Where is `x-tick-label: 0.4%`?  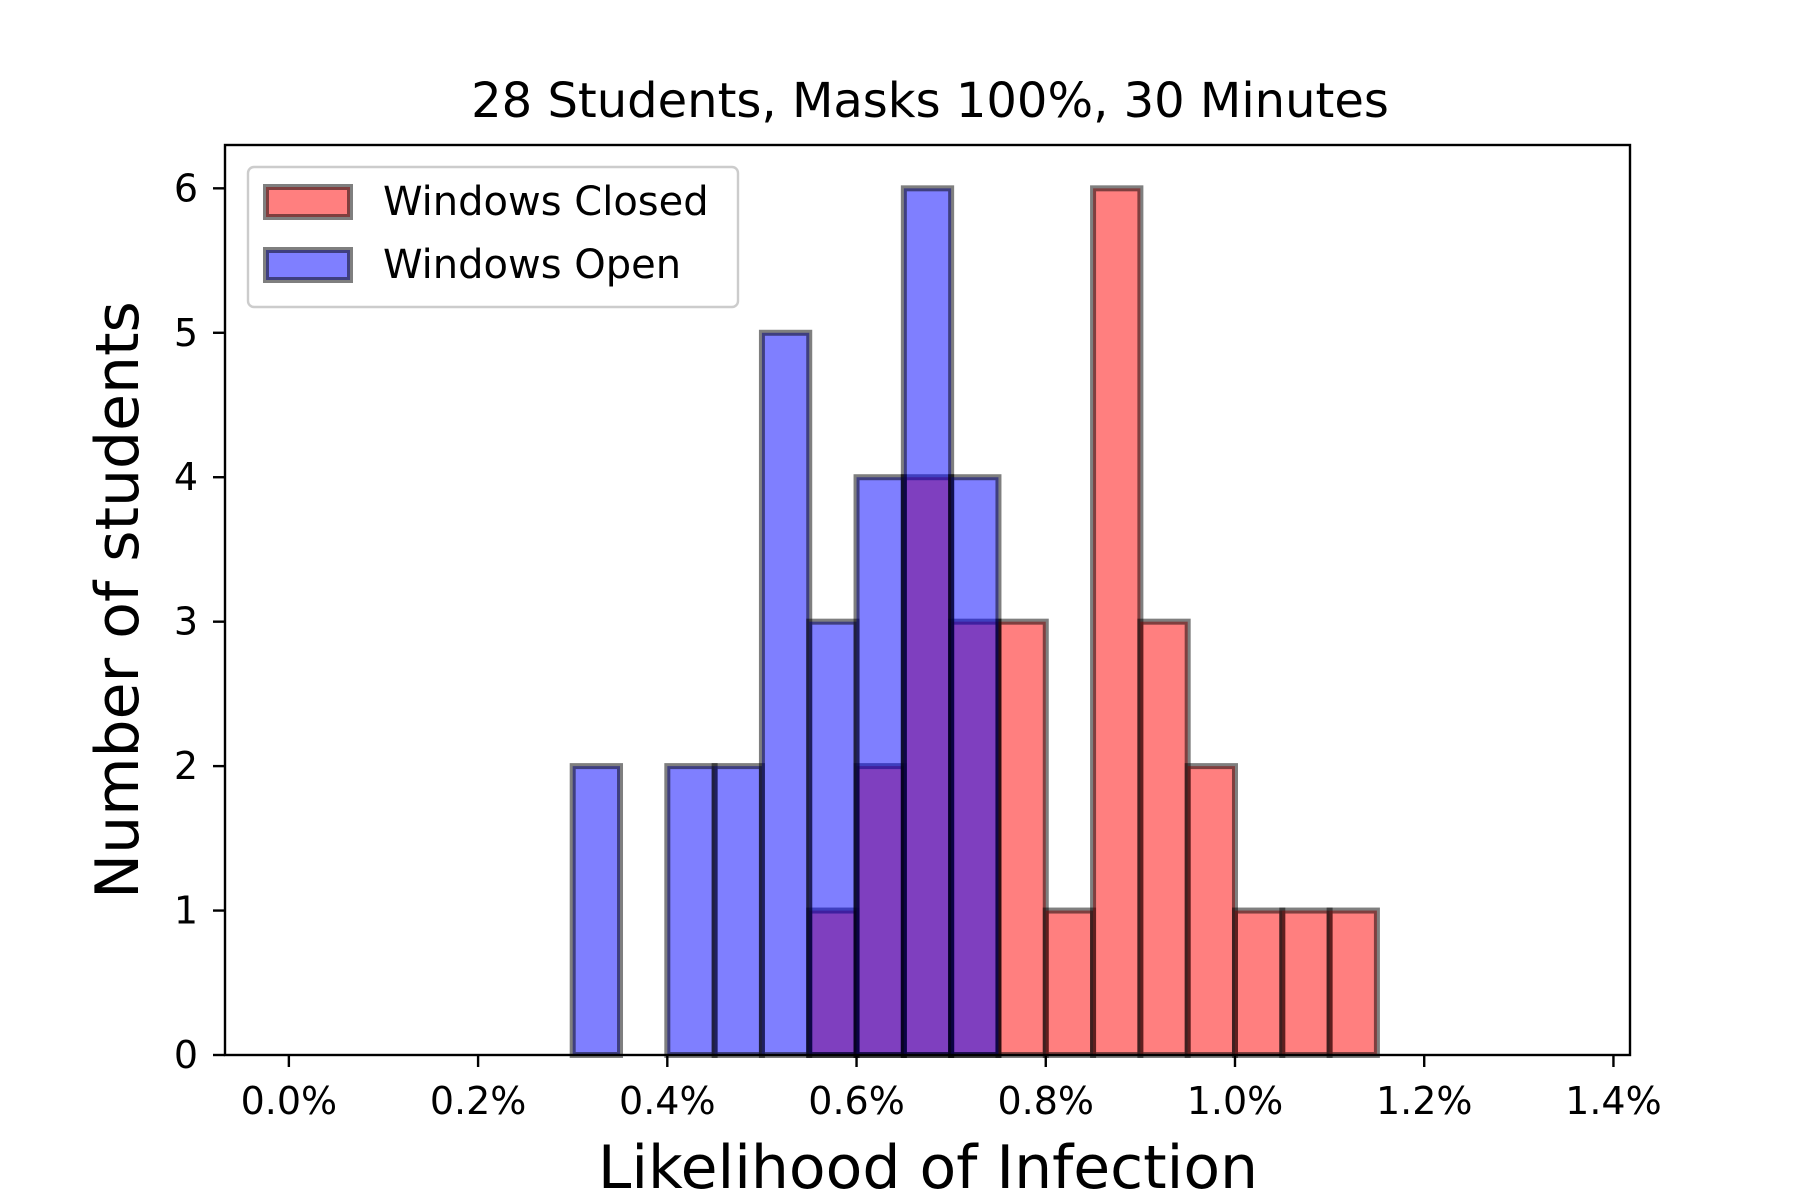
x-tick-label: 0.4% is located at coordinates (667, 1101).